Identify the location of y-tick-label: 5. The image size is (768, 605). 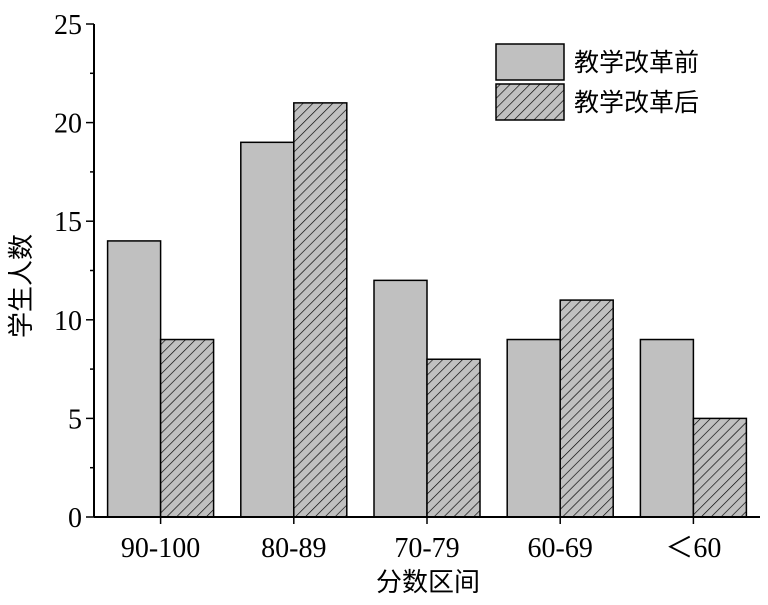
(75, 419).